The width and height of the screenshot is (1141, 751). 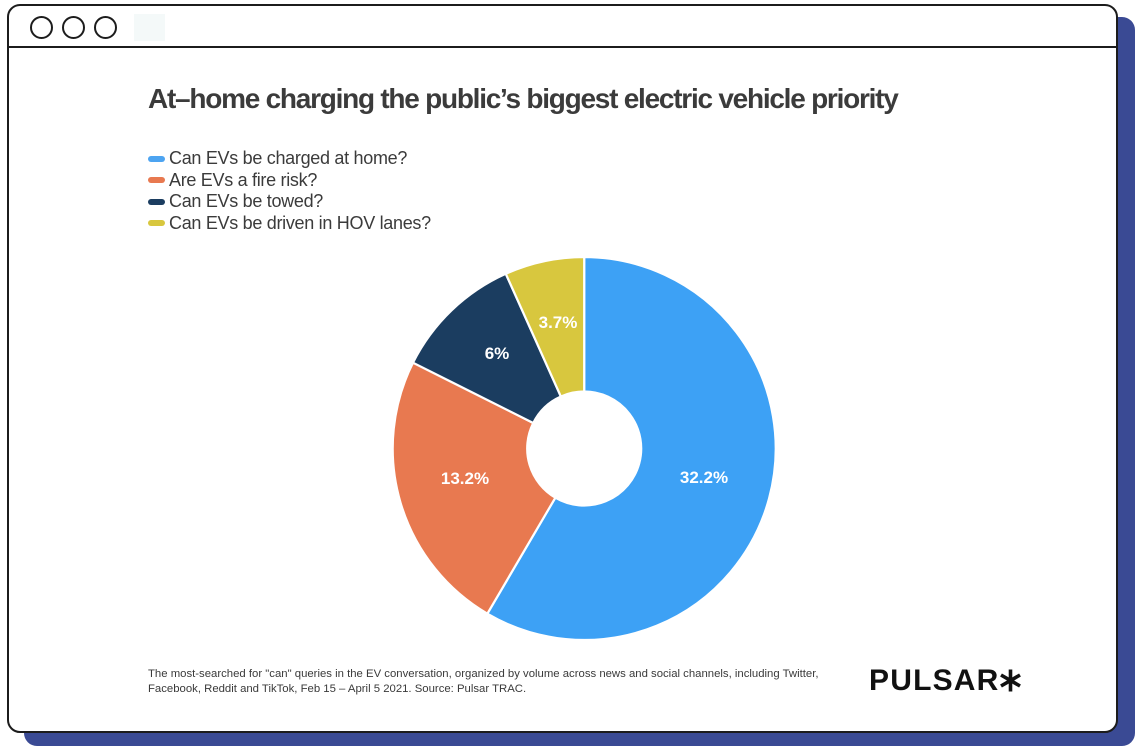 I want to click on svg-text: 3.7%, so click(x=558, y=322).